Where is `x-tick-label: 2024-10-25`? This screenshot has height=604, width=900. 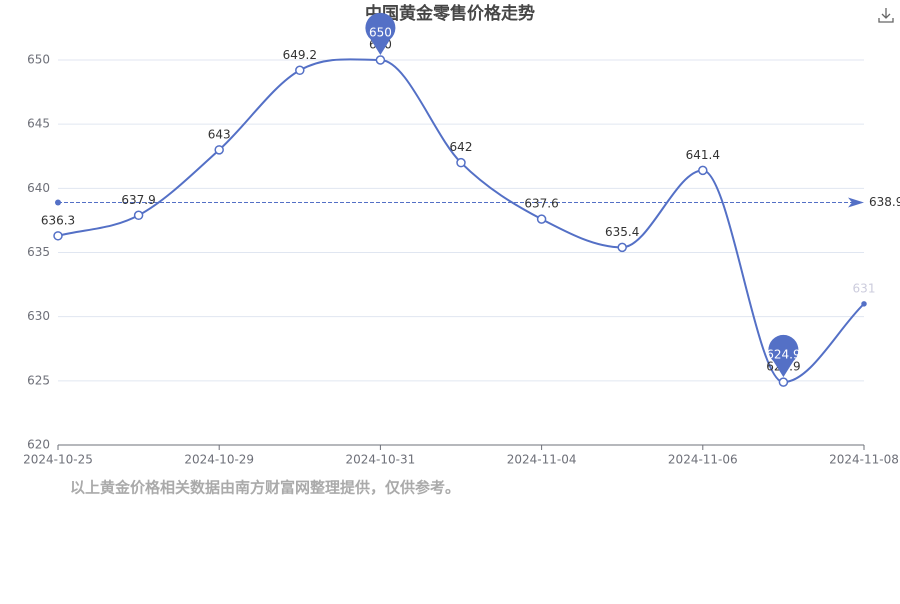
x-tick-label: 2024-10-25 is located at coordinates (58, 460).